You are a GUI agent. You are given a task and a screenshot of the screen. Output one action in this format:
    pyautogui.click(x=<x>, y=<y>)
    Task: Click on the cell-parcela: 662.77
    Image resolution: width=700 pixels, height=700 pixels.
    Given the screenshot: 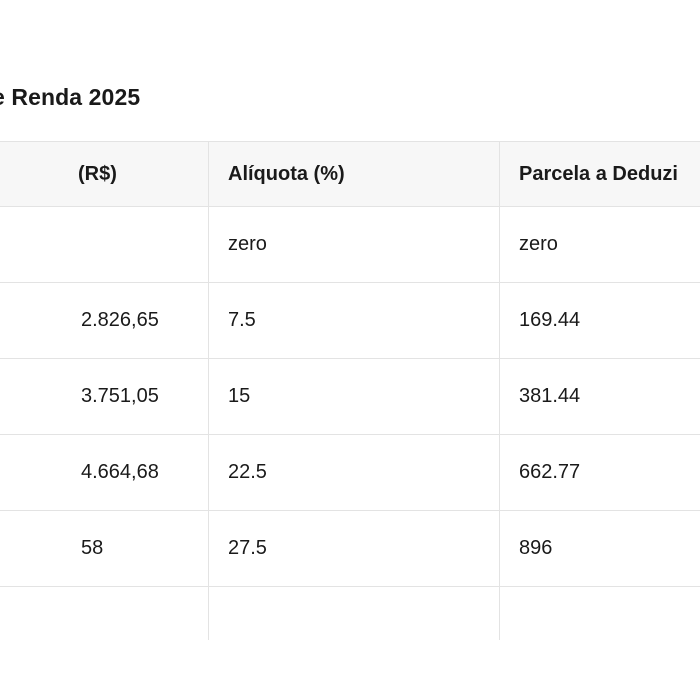 What is the action you would take?
    pyautogui.click(x=599, y=472)
    